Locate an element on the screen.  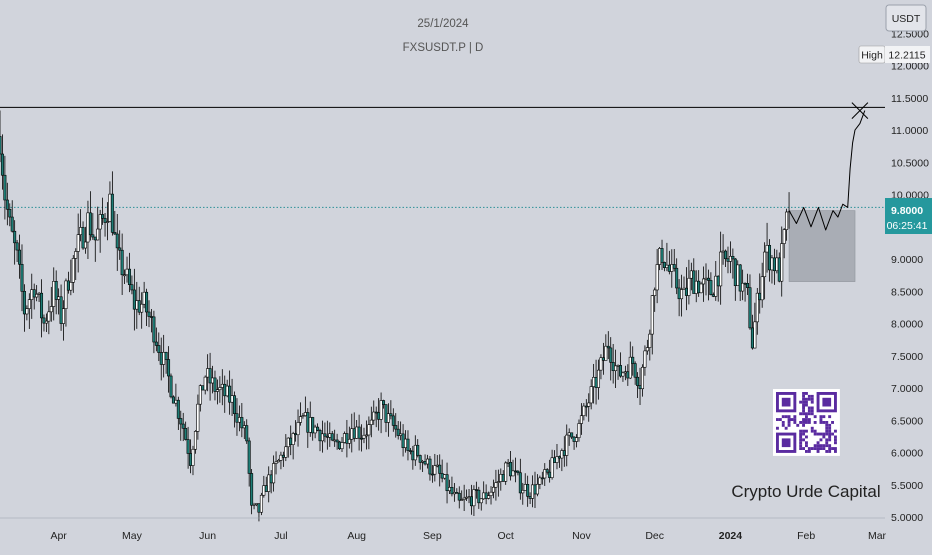
time-tick-label: Jul is located at coordinates (280, 536).